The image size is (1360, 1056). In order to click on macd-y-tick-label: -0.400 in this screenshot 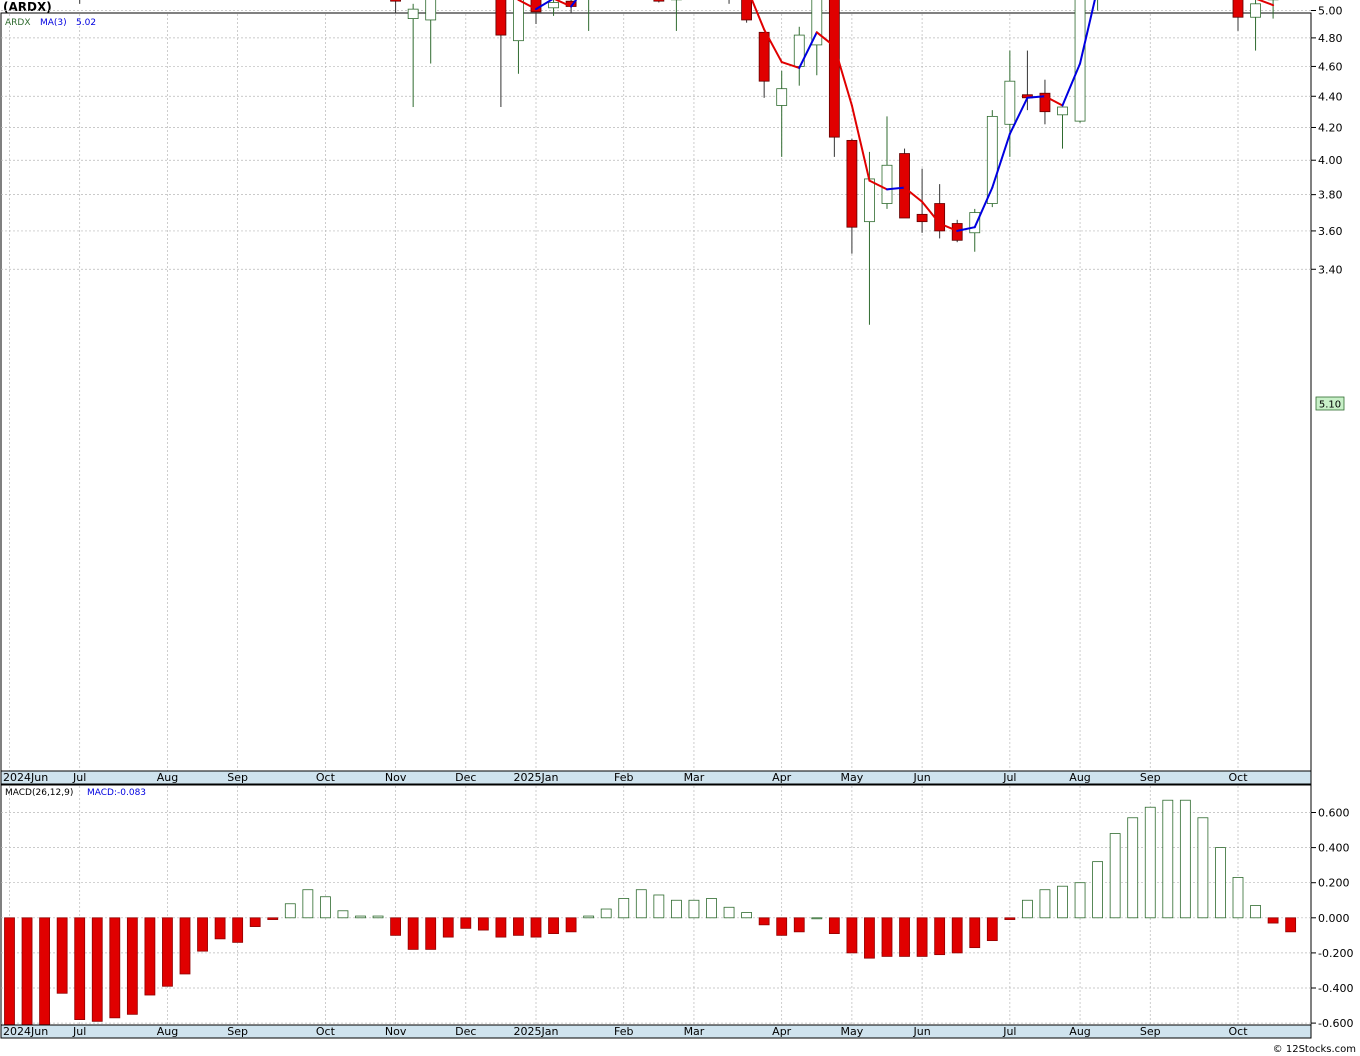, I will do `click(1335, 988)`.